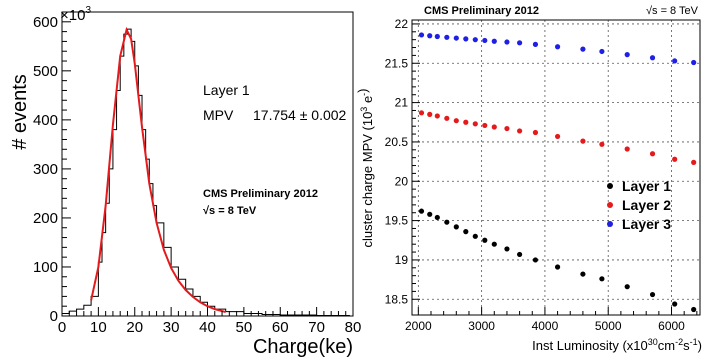 This screenshot has height=360, width=708. I want to click on right-y-tick-label: 20.5, so click(397, 142).